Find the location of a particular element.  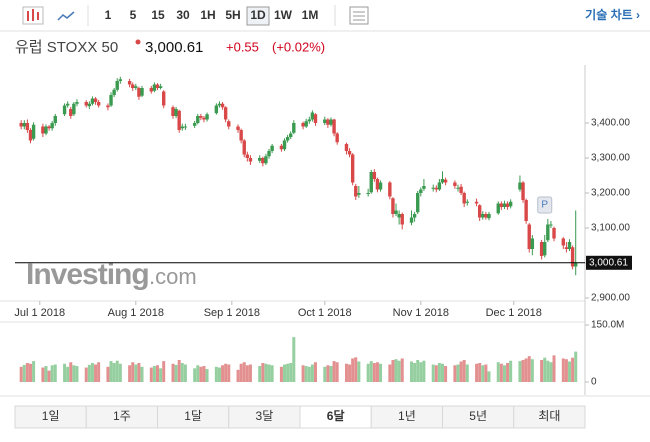

interval-button: 5H is located at coordinates (232, 15).